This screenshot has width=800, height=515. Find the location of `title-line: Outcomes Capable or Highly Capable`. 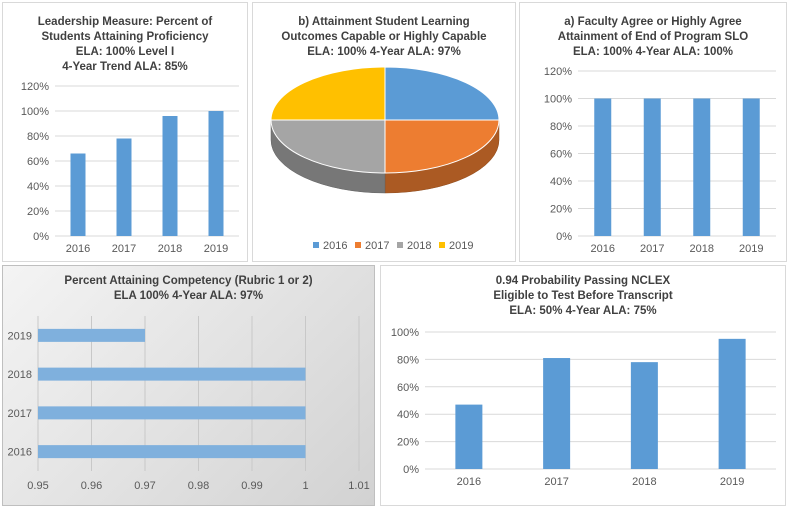

title-line: Outcomes Capable or Highly Capable is located at coordinates (384, 37).